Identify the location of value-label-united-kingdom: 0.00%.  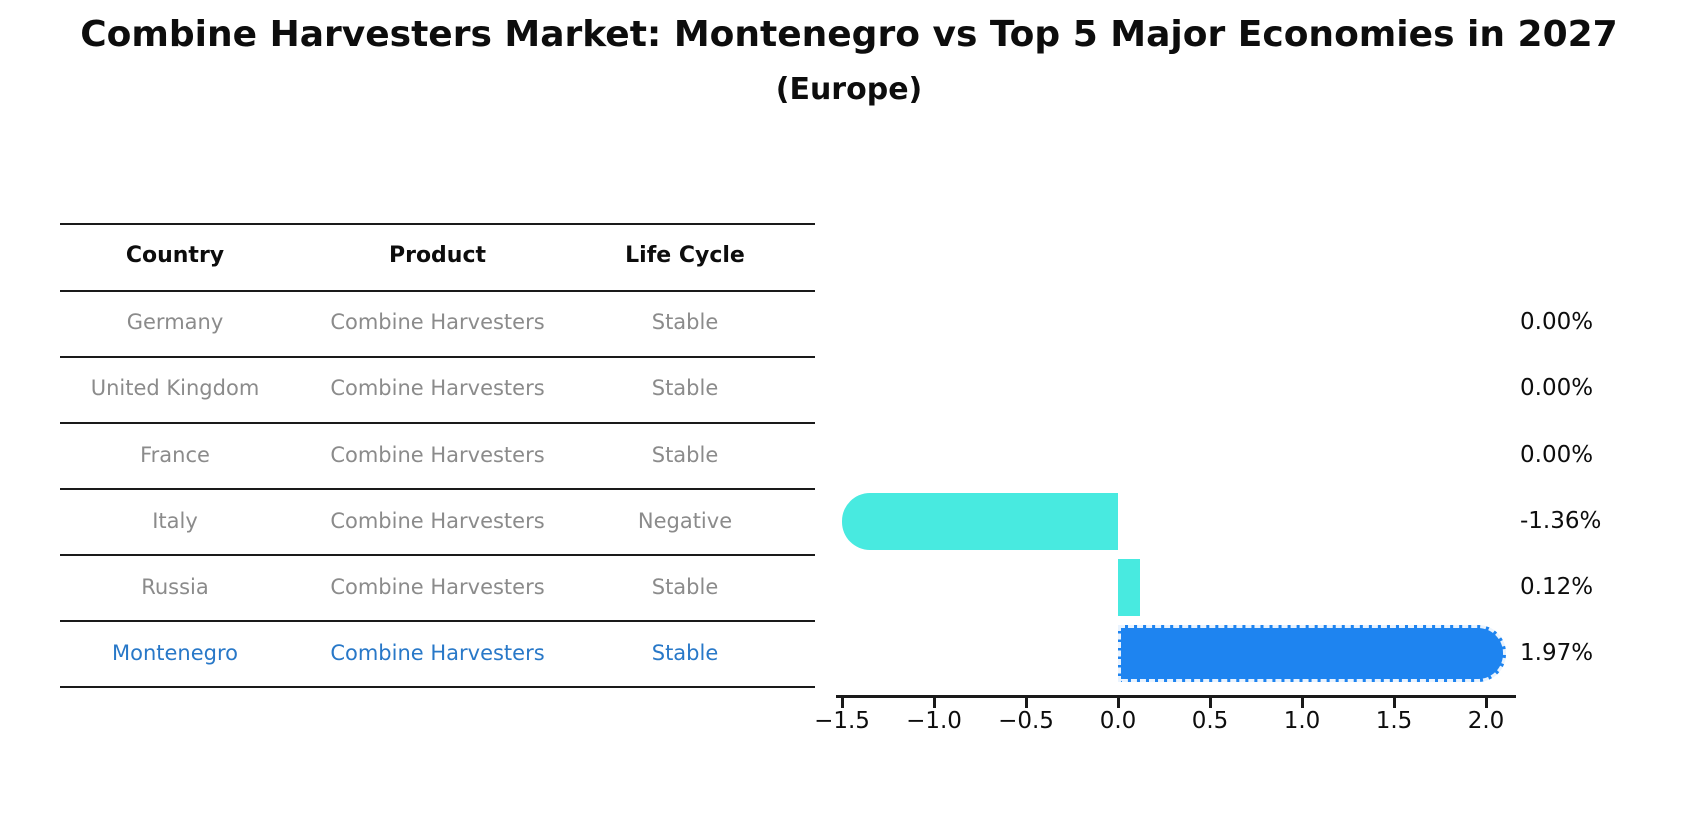
(1557, 388).